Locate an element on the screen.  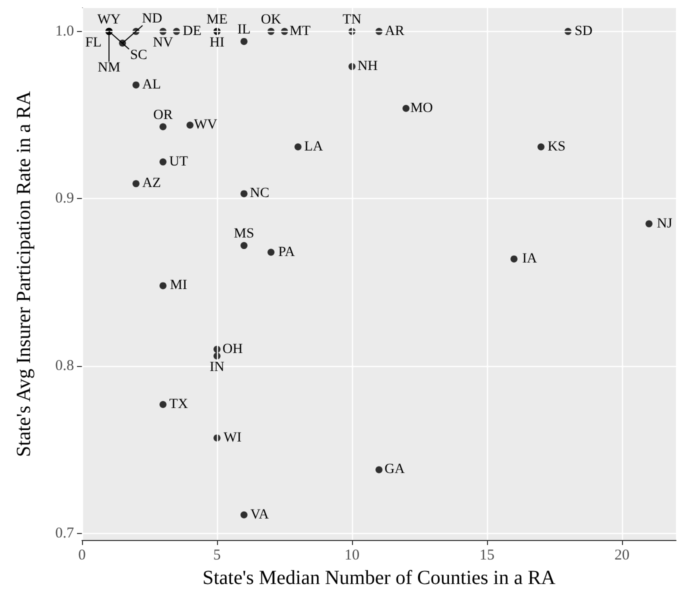
y-tick-label: 0.8 is located at coordinates (64, 366).